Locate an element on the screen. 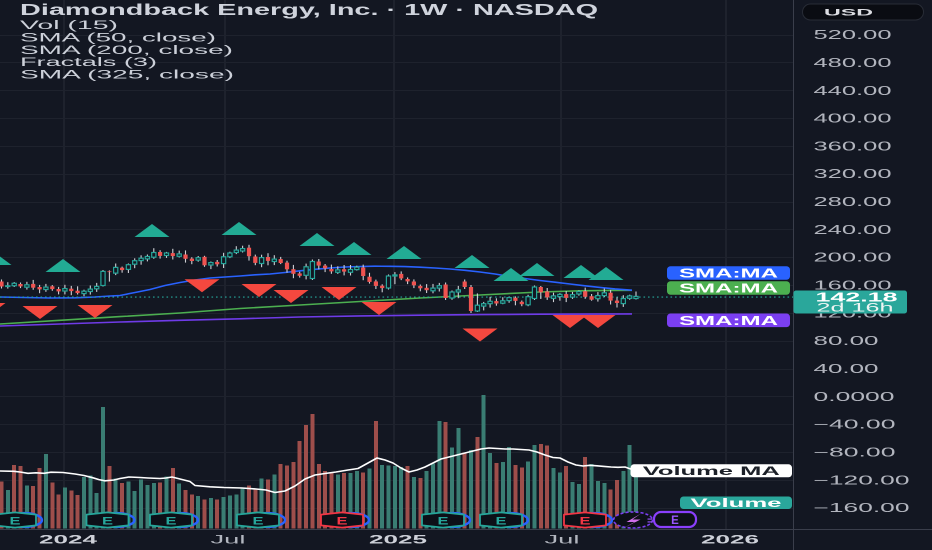 The image size is (932, 550). svg-text: −160.00 is located at coordinates (862, 508).